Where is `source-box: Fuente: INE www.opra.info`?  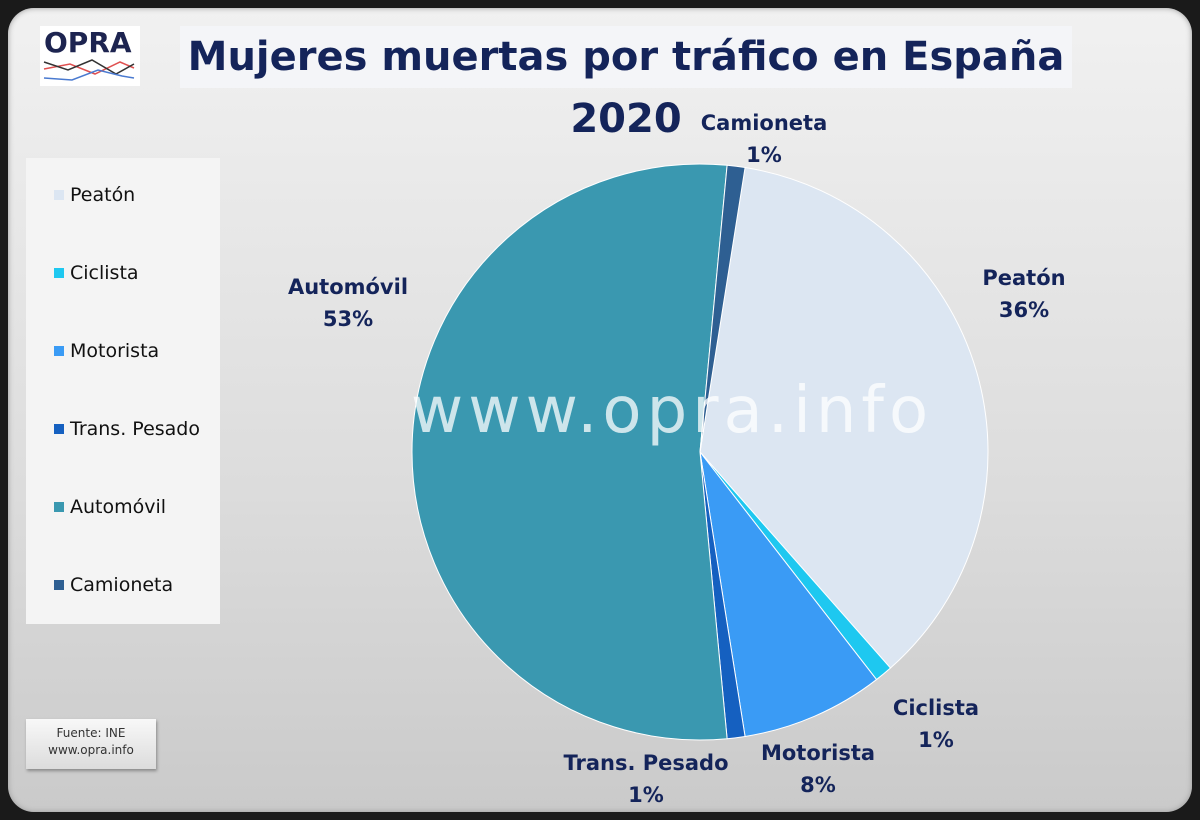
source-box: Fuente: INE www.opra.info is located at coordinates (91, 744).